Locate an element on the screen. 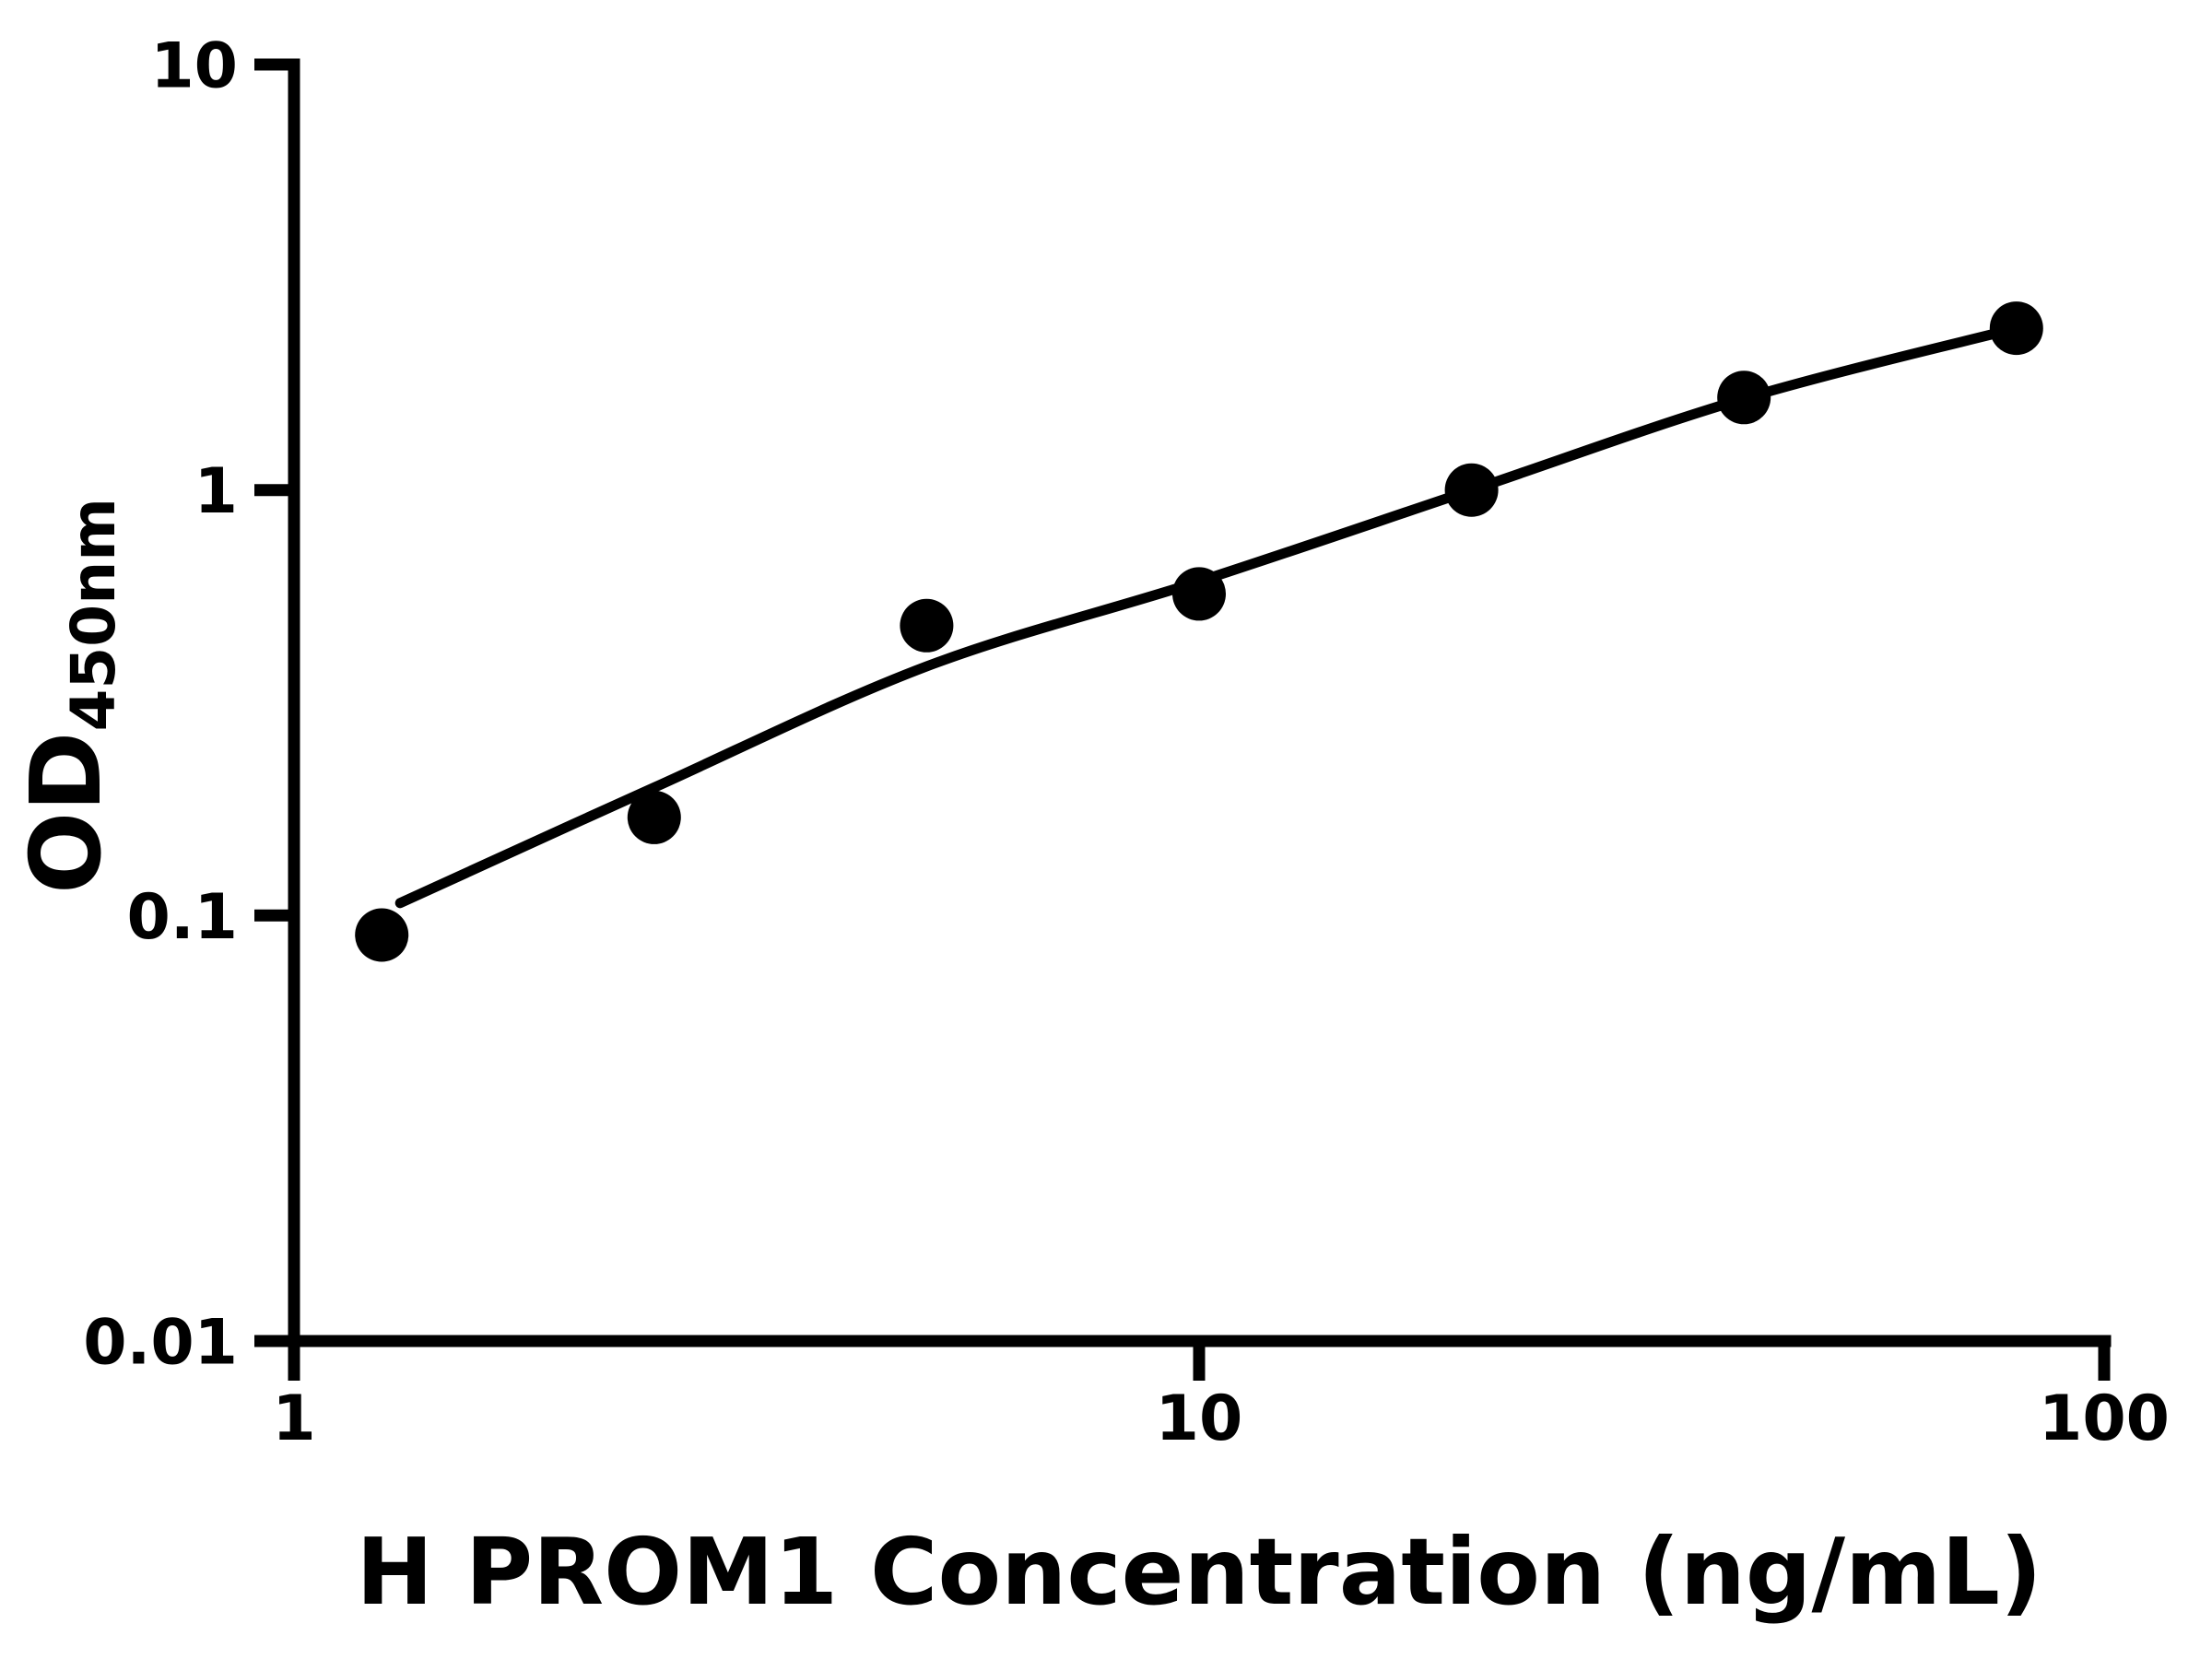 This screenshot has width=2212, height=1659. x-axis: 1 10 100 is located at coordinates (1221, 1395).